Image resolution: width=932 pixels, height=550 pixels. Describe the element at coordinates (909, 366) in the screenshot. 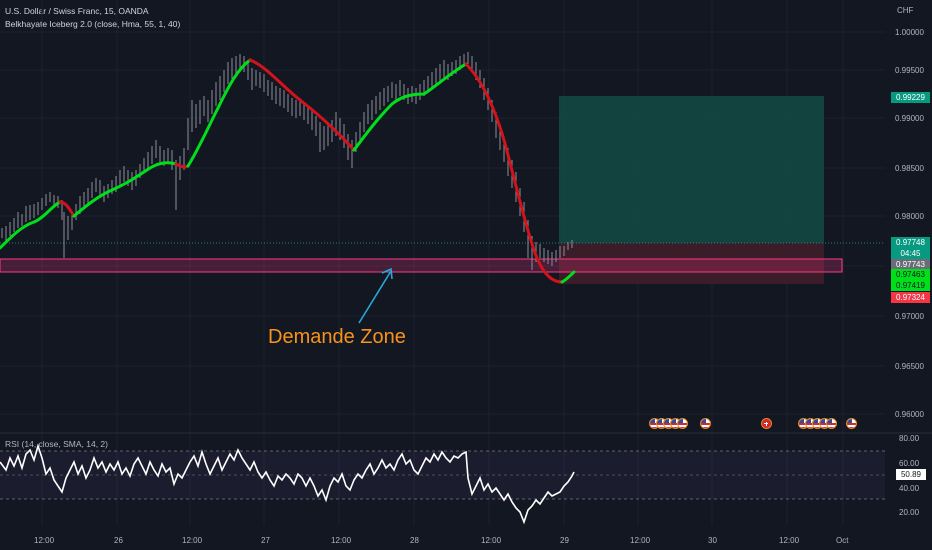

I see `price-tick: 0.96500` at that location.